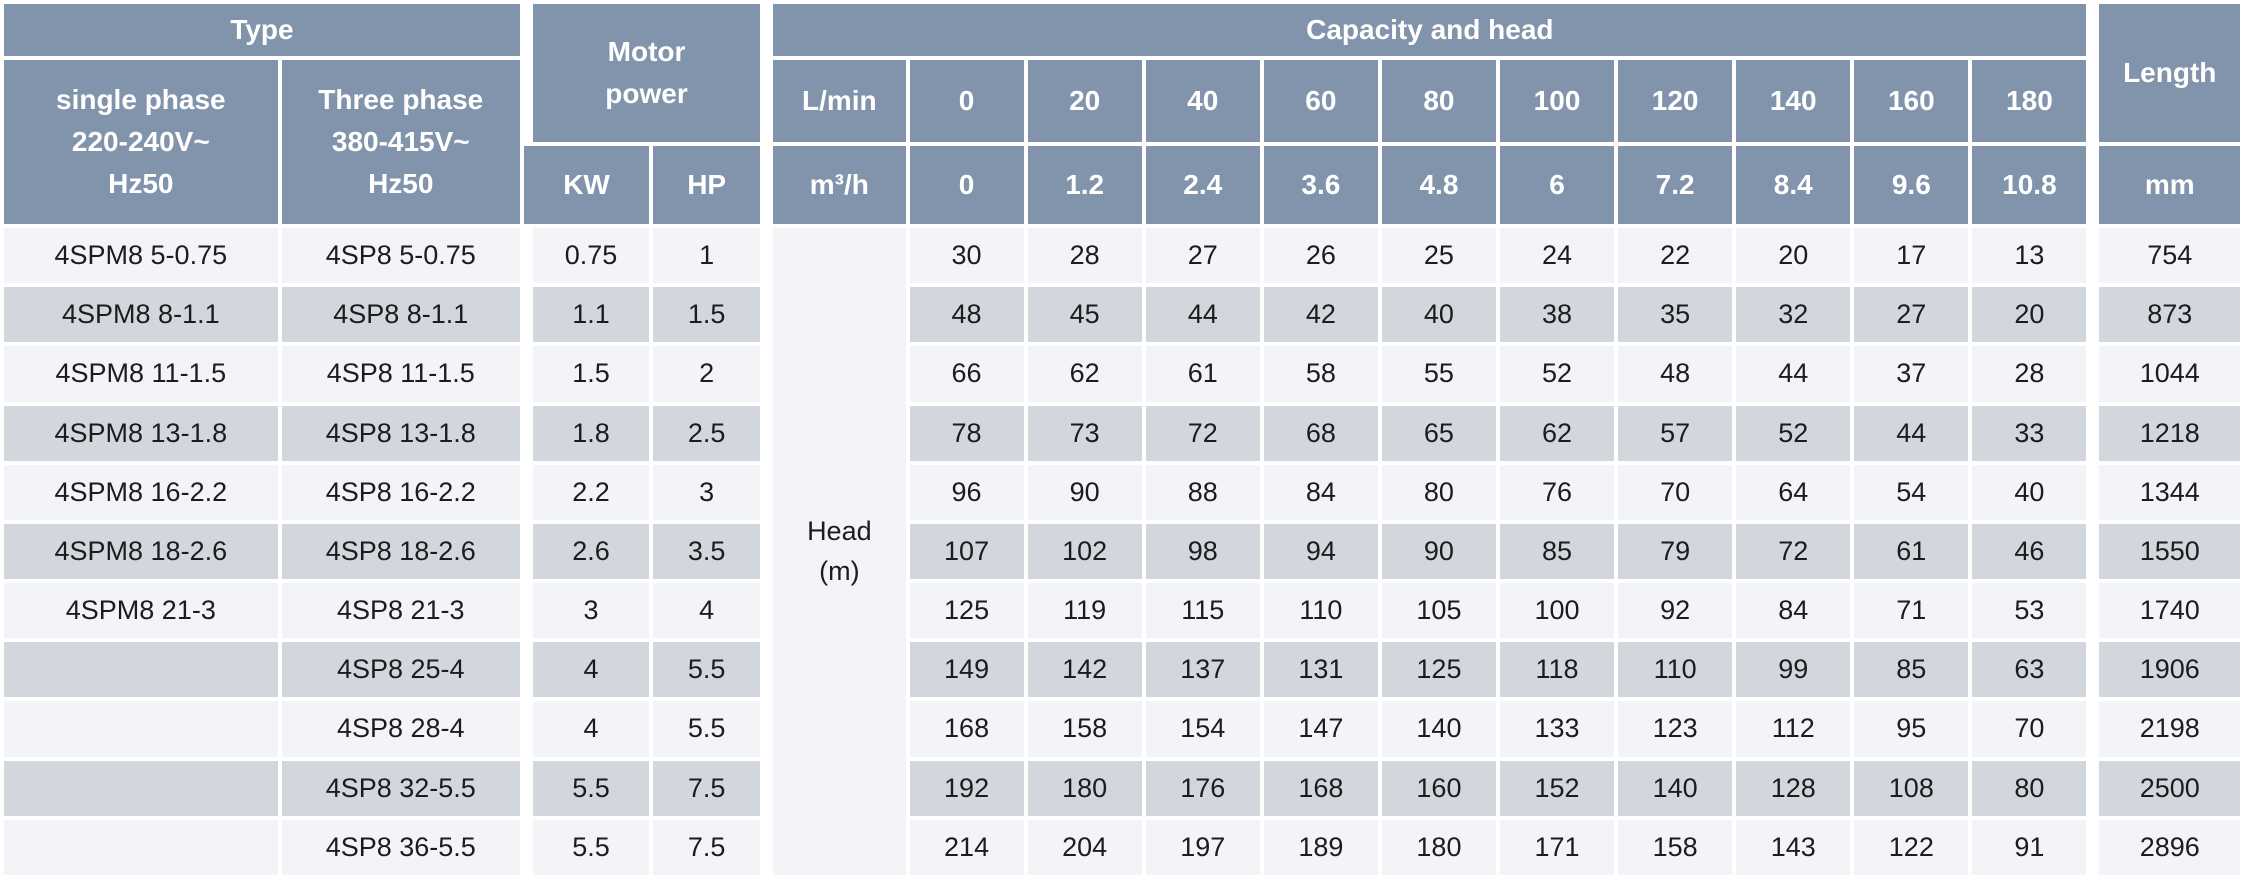 The width and height of the screenshot is (2244, 879). What do you see at coordinates (835, 551) in the screenshot?
I see `head-unit-cell: Head (m)` at bounding box center [835, 551].